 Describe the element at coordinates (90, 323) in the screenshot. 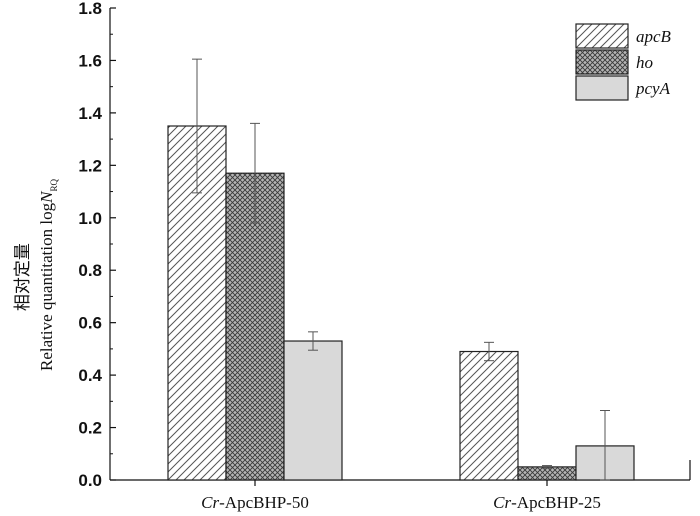

I see `y-tick-label: 0.6` at that location.